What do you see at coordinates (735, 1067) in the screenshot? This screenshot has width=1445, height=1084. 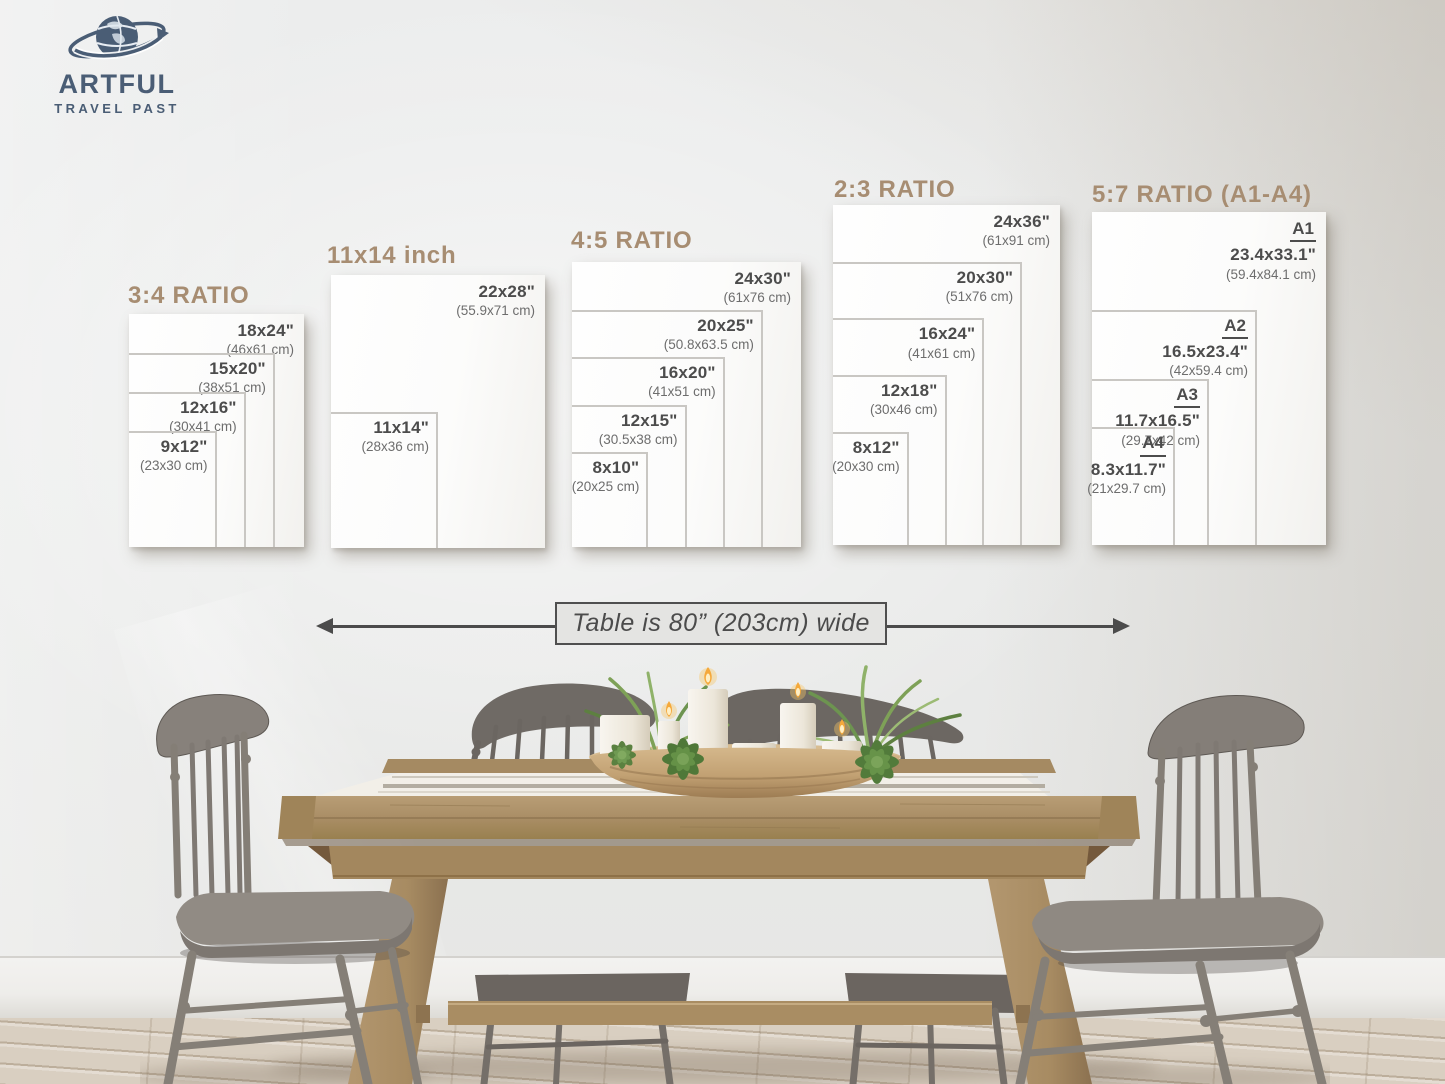 I see `floor-shadow` at bounding box center [735, 1067].